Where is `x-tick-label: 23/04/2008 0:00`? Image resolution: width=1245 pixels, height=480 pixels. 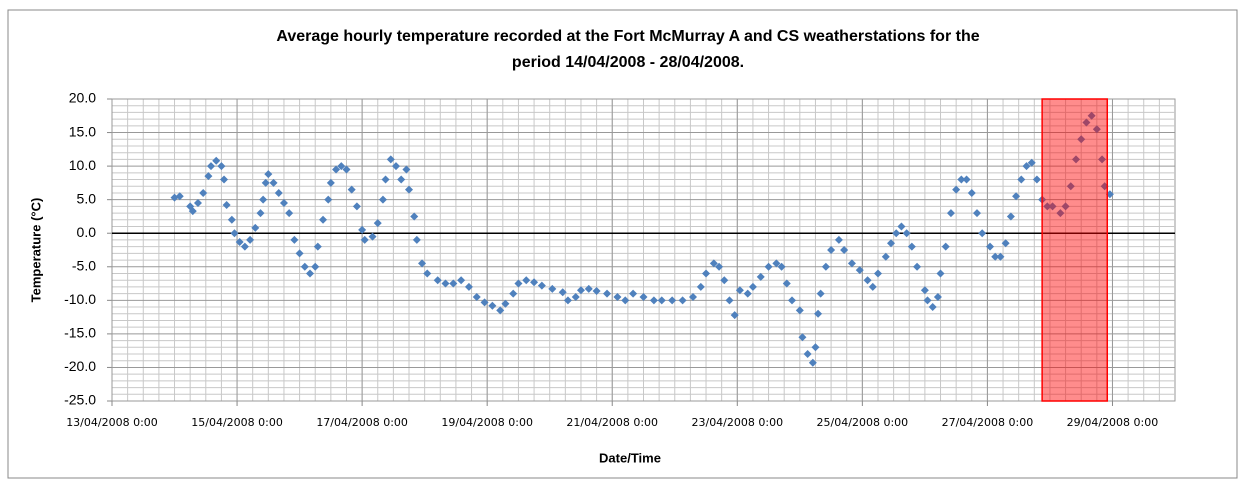
x-tick-label: 23/04/2008 0:00 is located at coordinates (737, 422).